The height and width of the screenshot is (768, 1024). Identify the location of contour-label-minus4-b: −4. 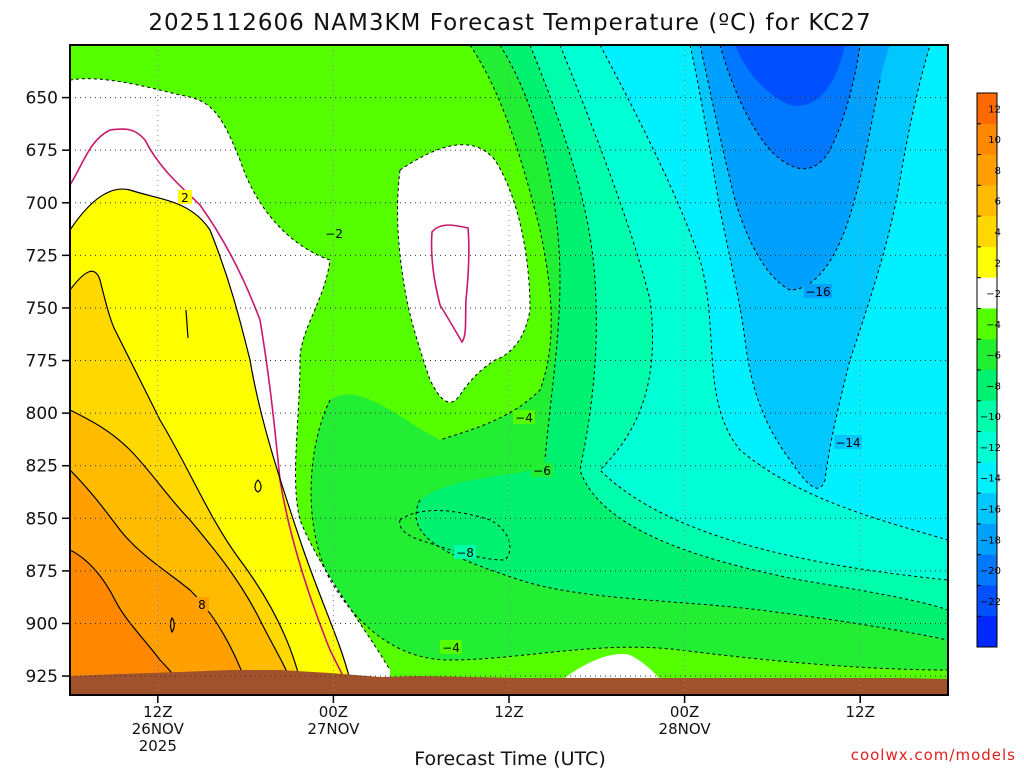
(451, 648).